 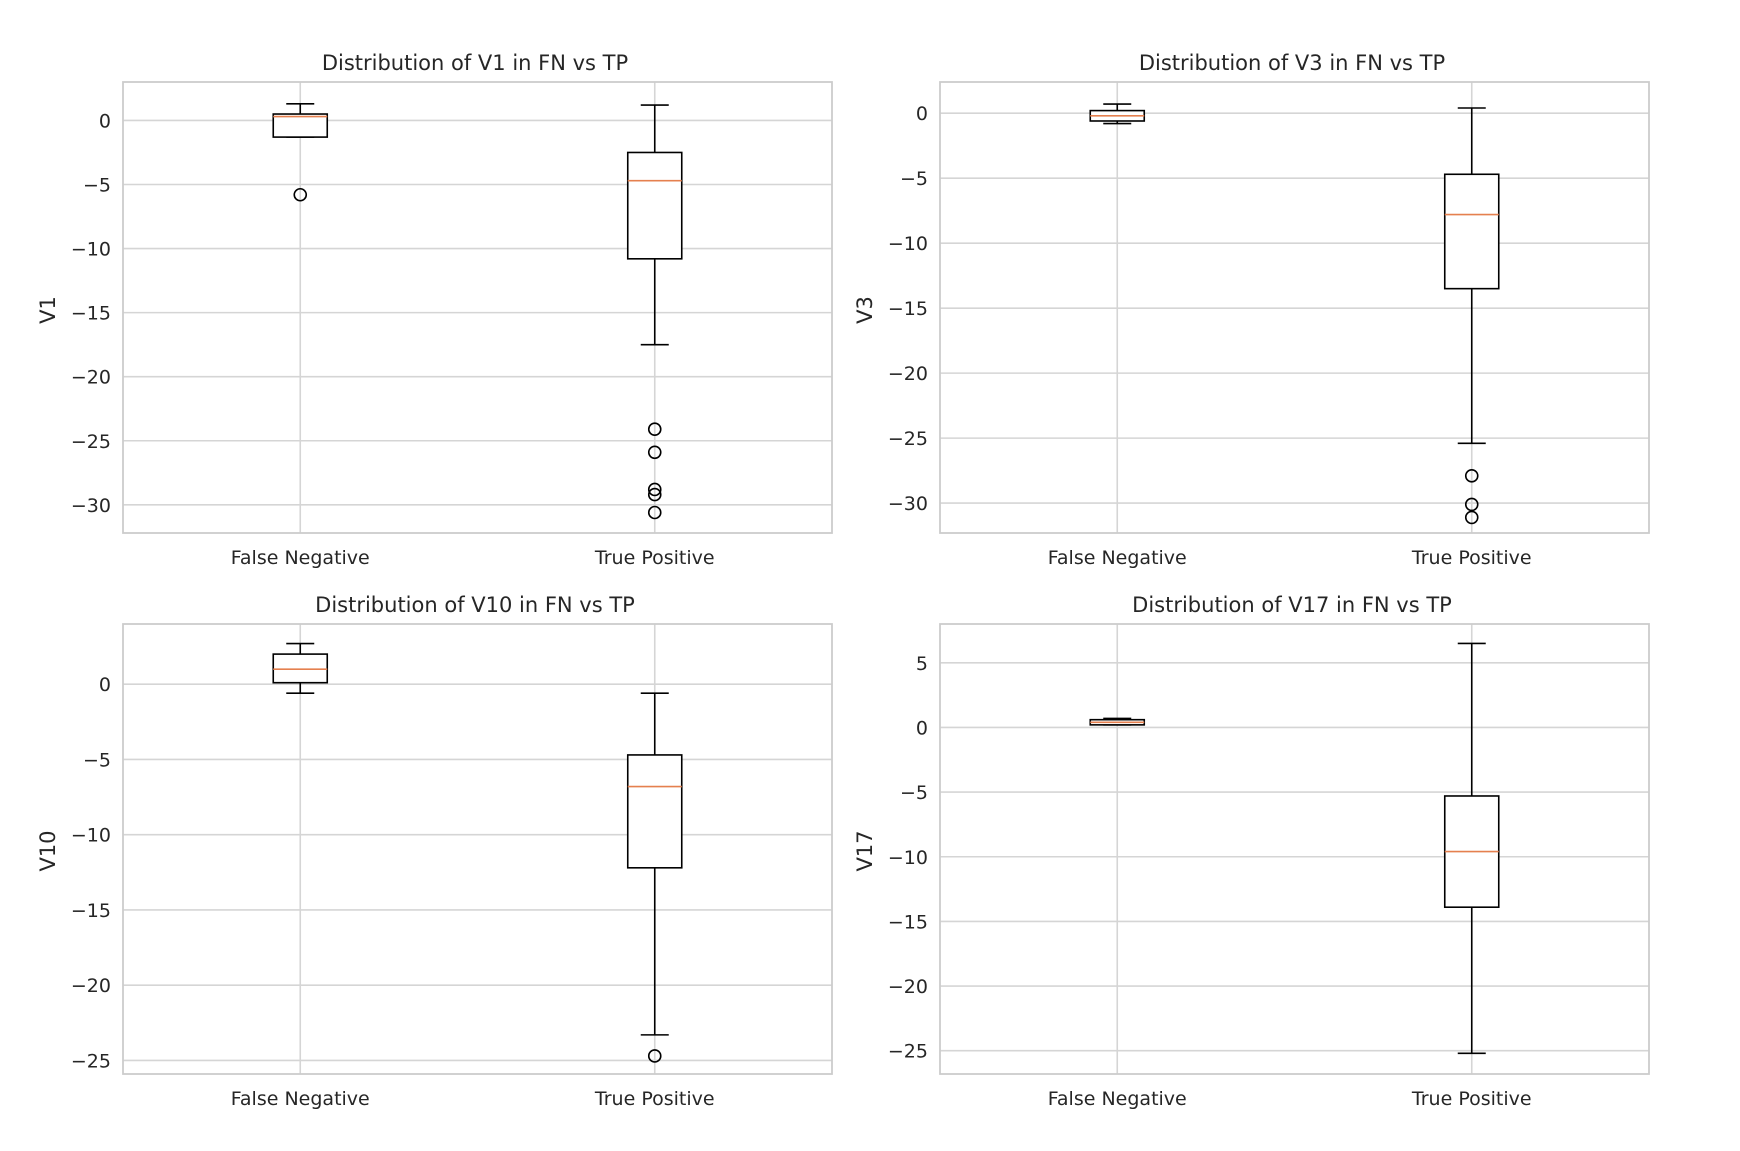 What do you see at coordinates (48, 310) in the screenshot?
I see `y-axis-label: V1` at bounding box center [48, 310].